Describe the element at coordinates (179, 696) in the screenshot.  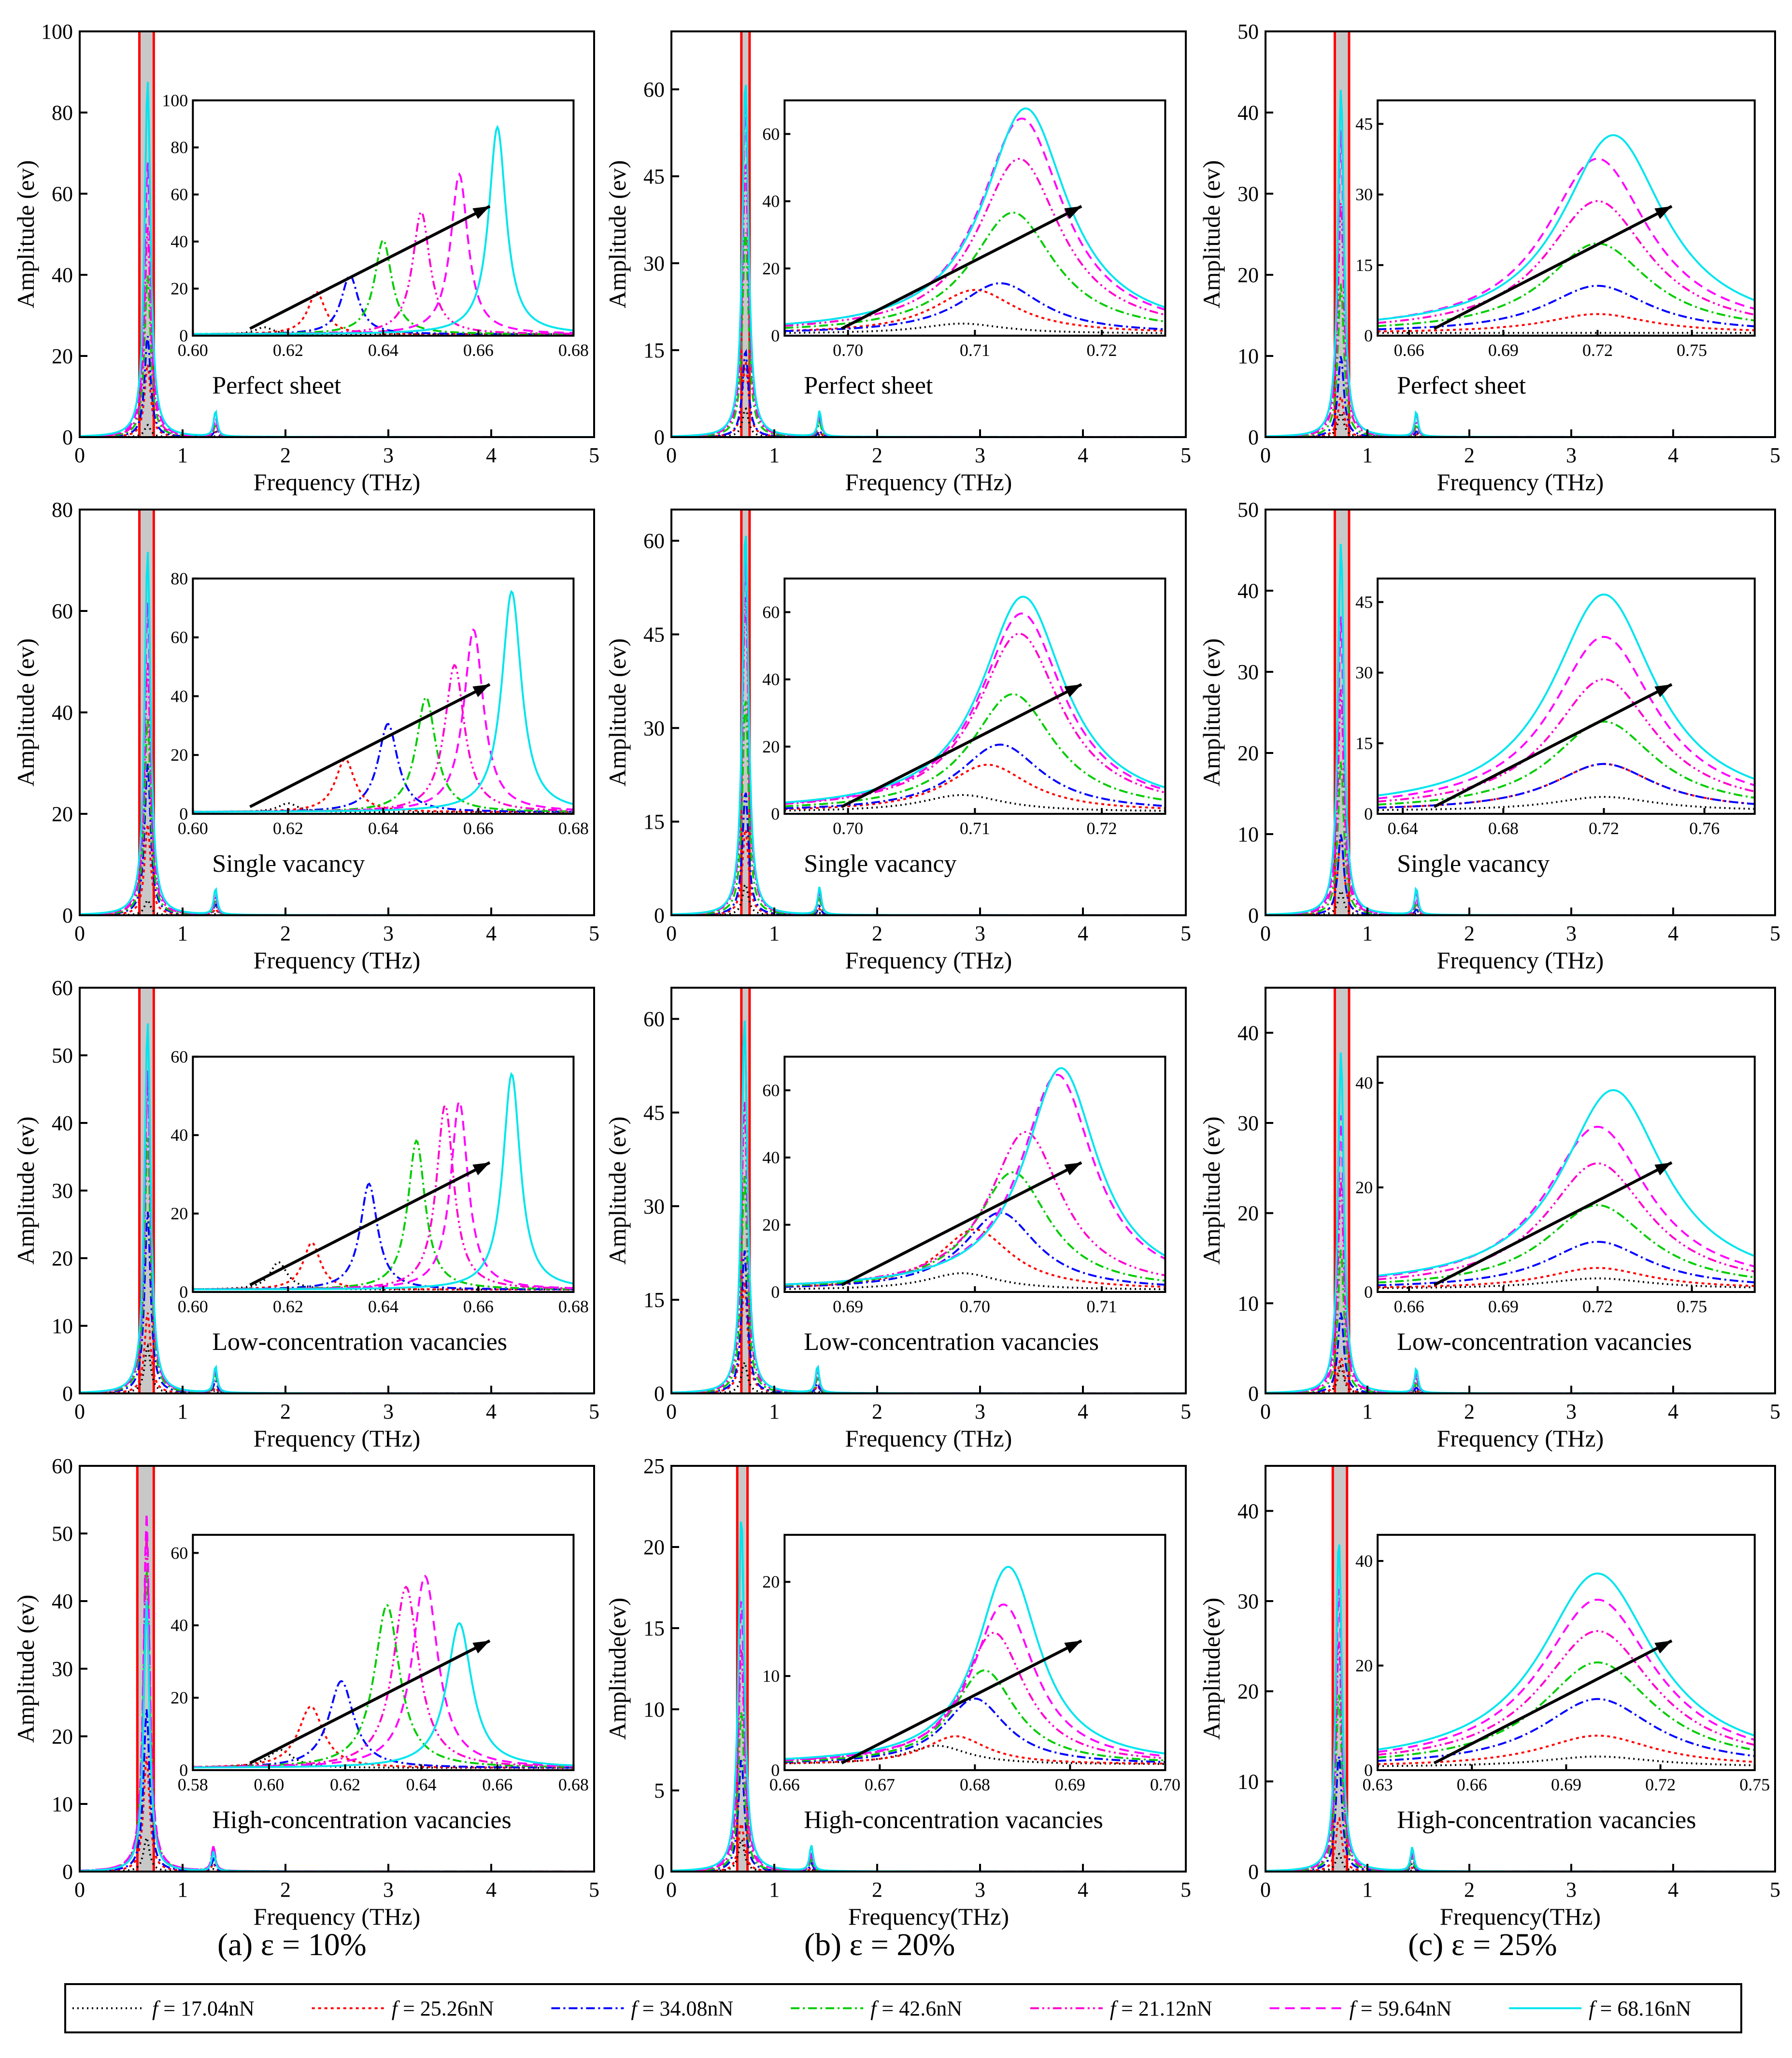
I see `inset-y-tick-label: 40` at that location.